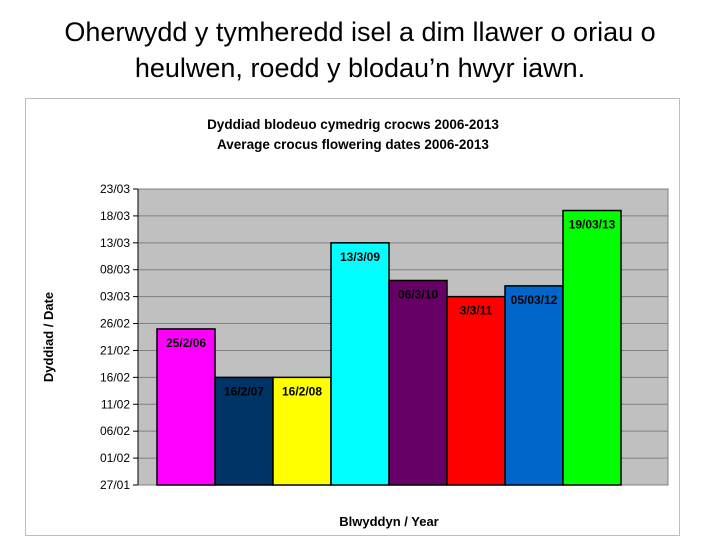 This screenshot has height=540, width=720. Describe the element at coordinates (115, 270) in the screenshot. I see `y-tick-label: 08/03` at that location.